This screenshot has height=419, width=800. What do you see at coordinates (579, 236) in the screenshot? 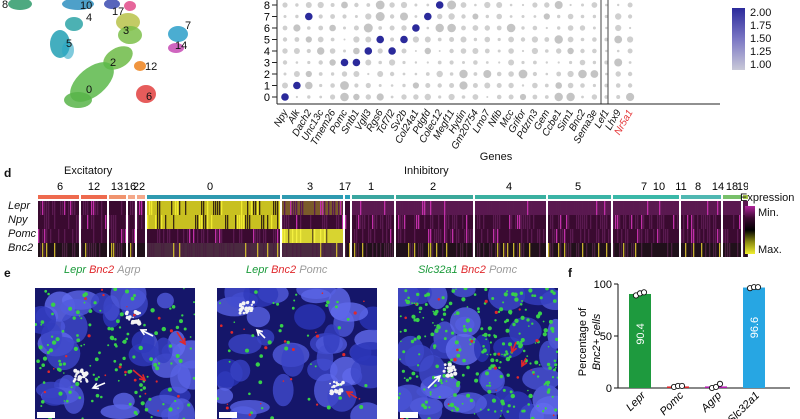
I see `heatmap-cell` at bounding box center [579, 236].